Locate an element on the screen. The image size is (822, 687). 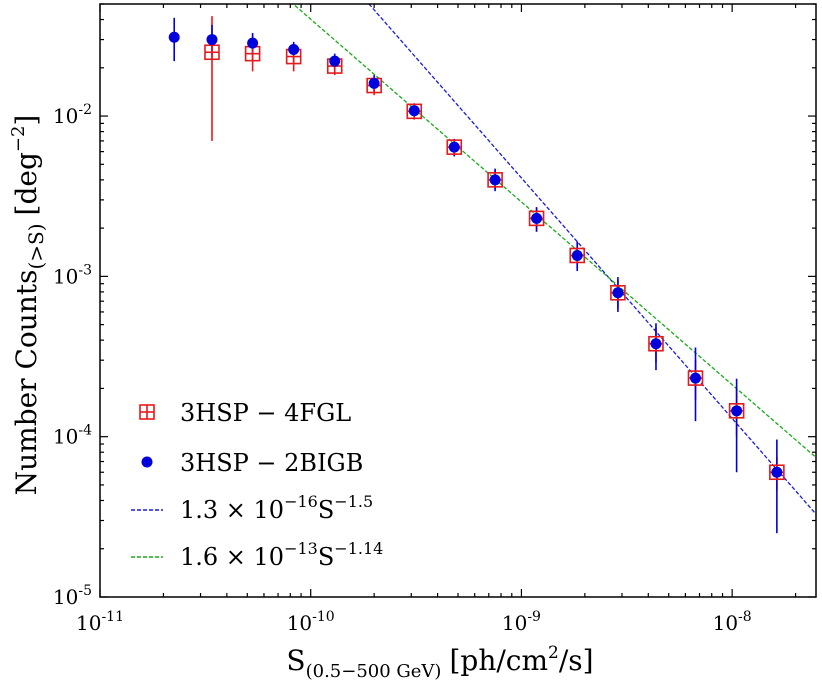
legend-entry-fit-1: 1.3 × 10−16S−1.5 is located at coordinates (252, 508).